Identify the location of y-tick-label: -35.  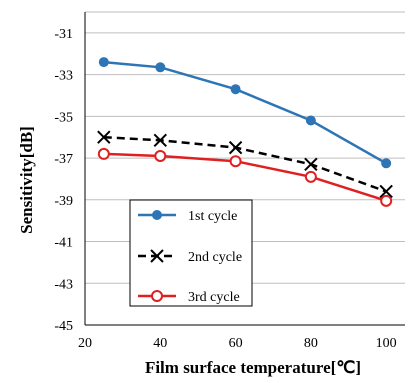
(63, 117).